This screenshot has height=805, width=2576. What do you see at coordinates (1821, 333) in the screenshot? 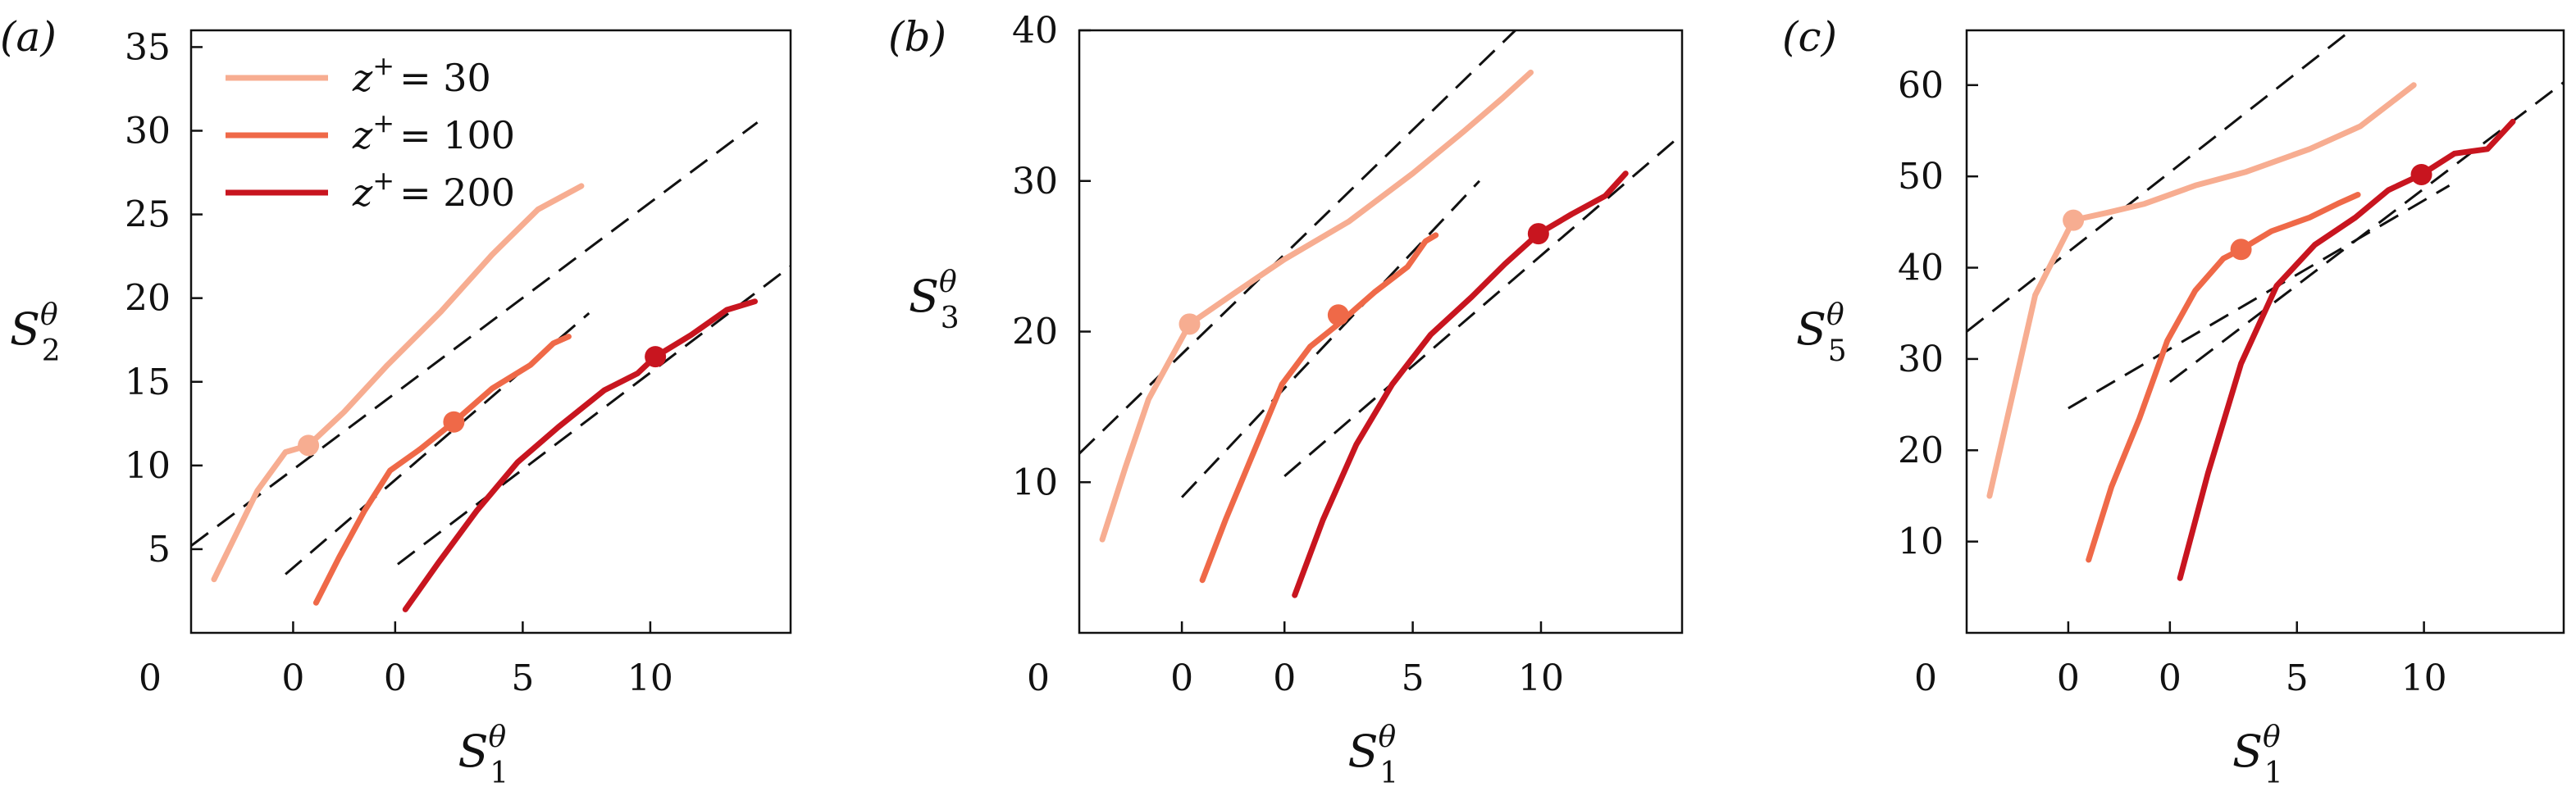
I see `y-axis-label: Sθ 5` at bounding box center [1821, 333].